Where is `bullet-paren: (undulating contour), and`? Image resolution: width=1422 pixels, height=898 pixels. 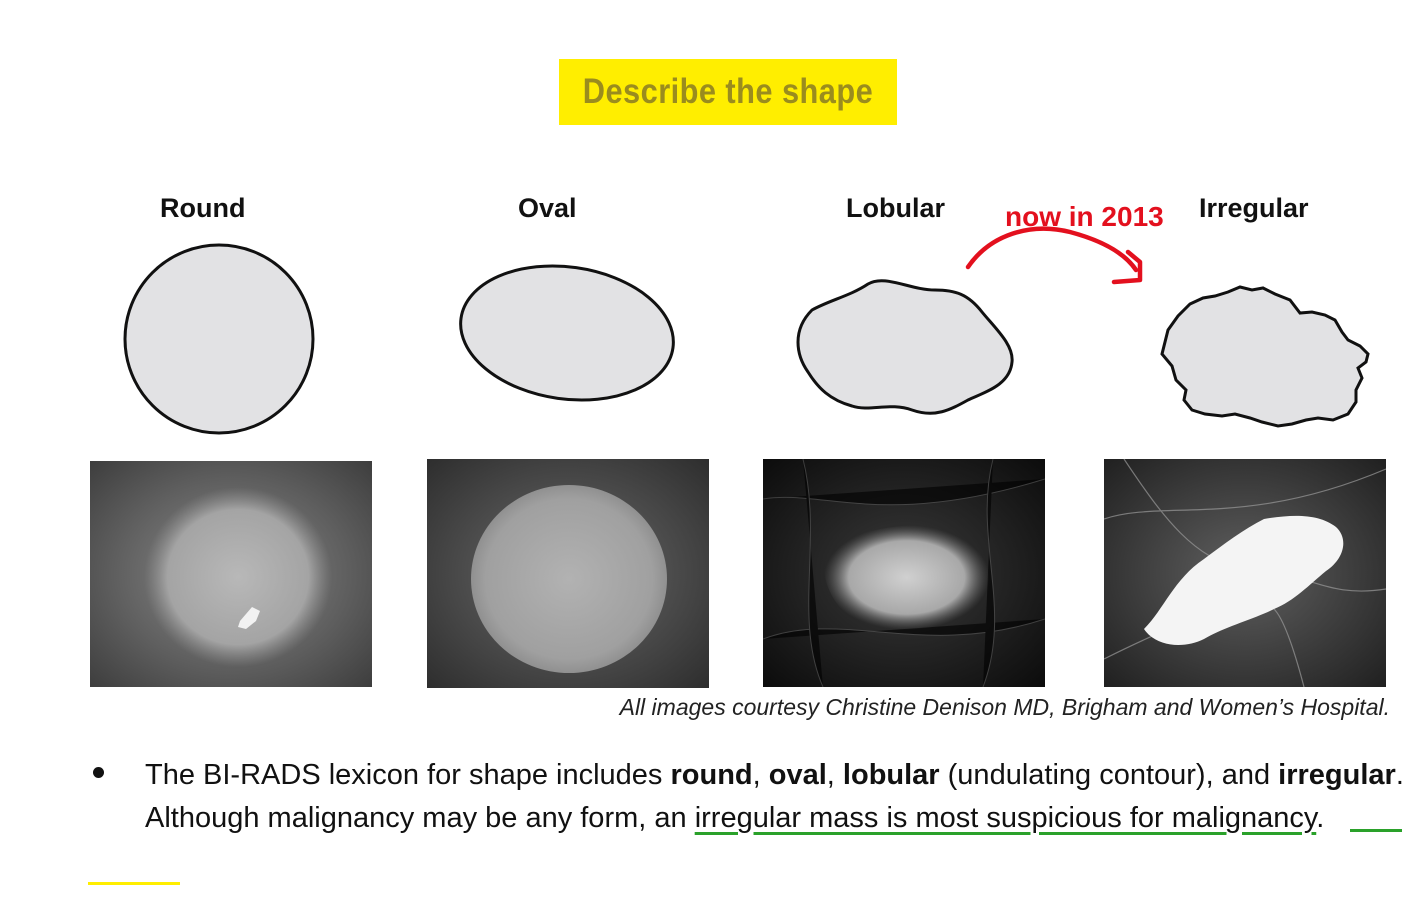 bullet-paren: (undulating contour), and is located at coordinates (1109, 775).